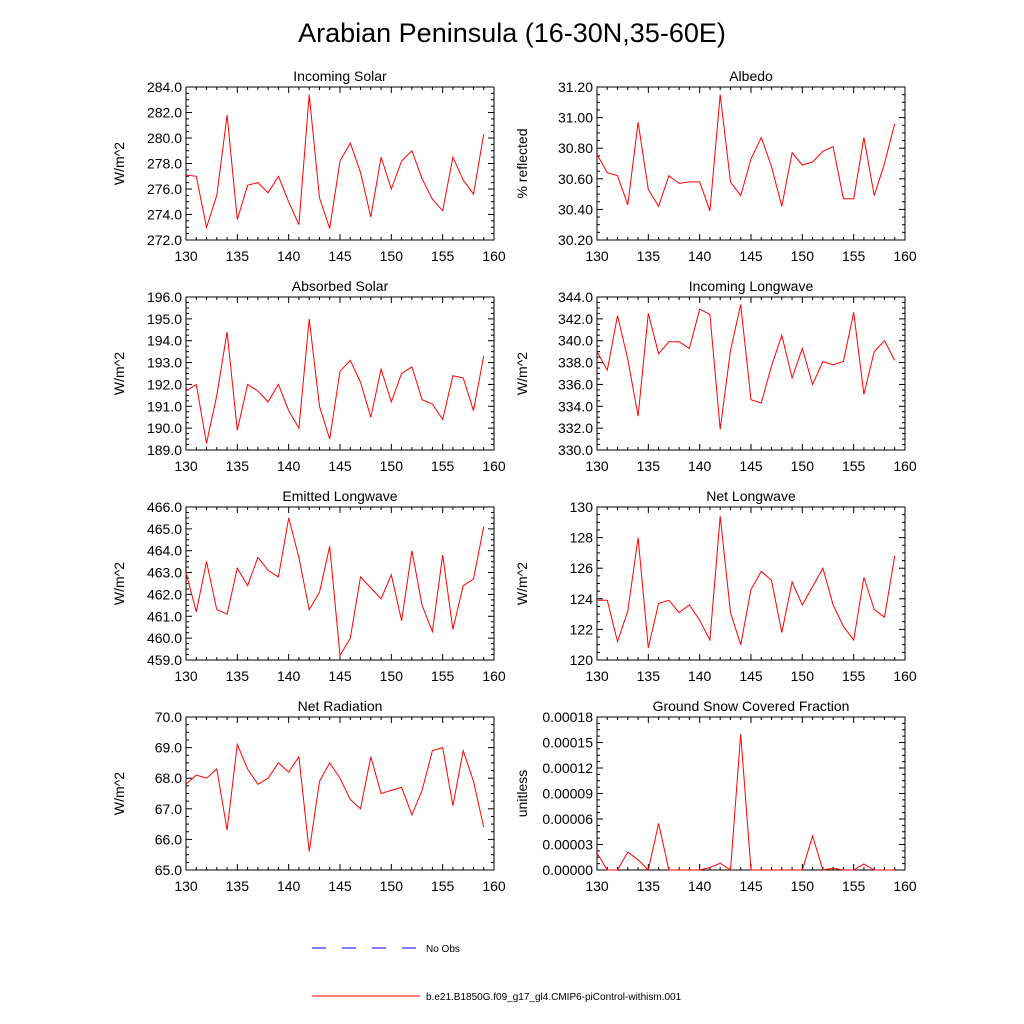 This screenshot has height=1024, width=1024. Describe the element at coordinates (582, 538) in the screenshot. I see `y-tick-label: 128` at that location.